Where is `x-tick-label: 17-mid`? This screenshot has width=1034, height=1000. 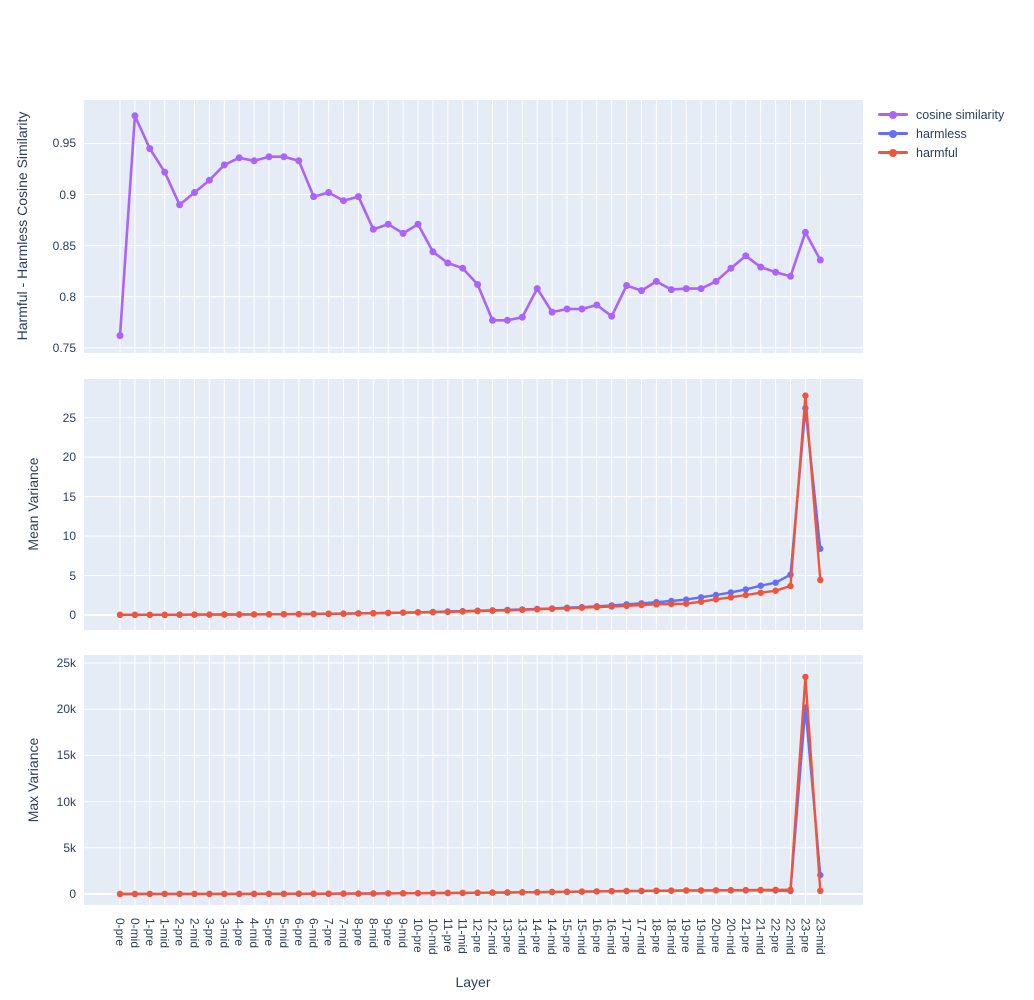 x-tick-label: 17-mid is located at coordinates (641, 936).